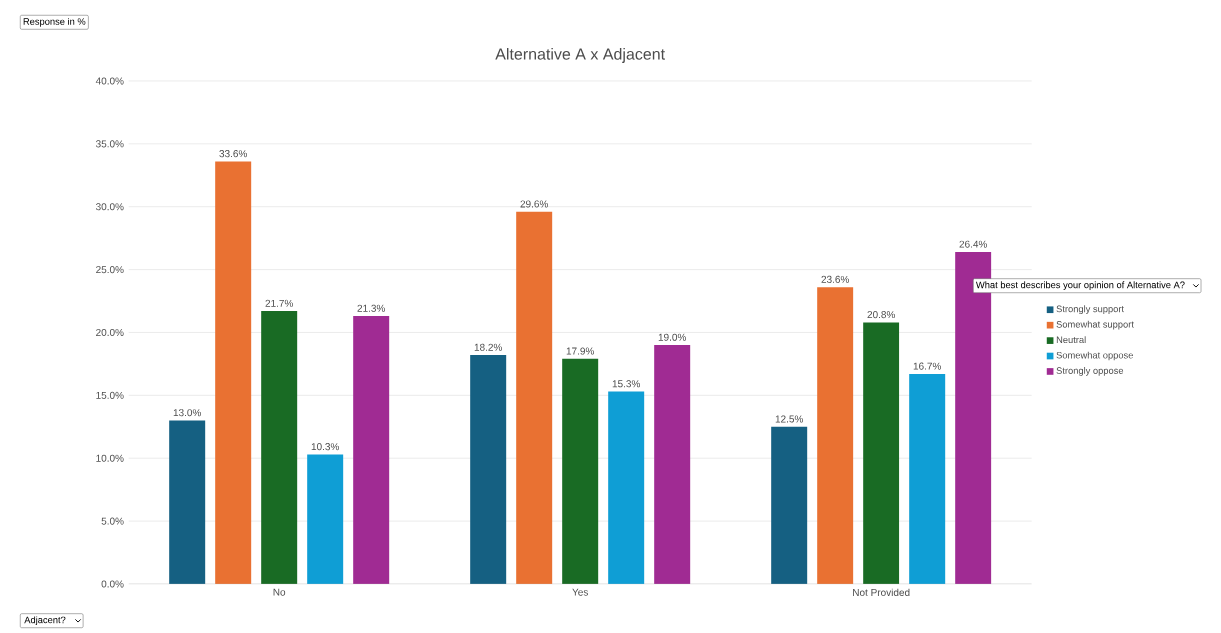  I want to click on data-label: 12.5%, so click(789, 419).